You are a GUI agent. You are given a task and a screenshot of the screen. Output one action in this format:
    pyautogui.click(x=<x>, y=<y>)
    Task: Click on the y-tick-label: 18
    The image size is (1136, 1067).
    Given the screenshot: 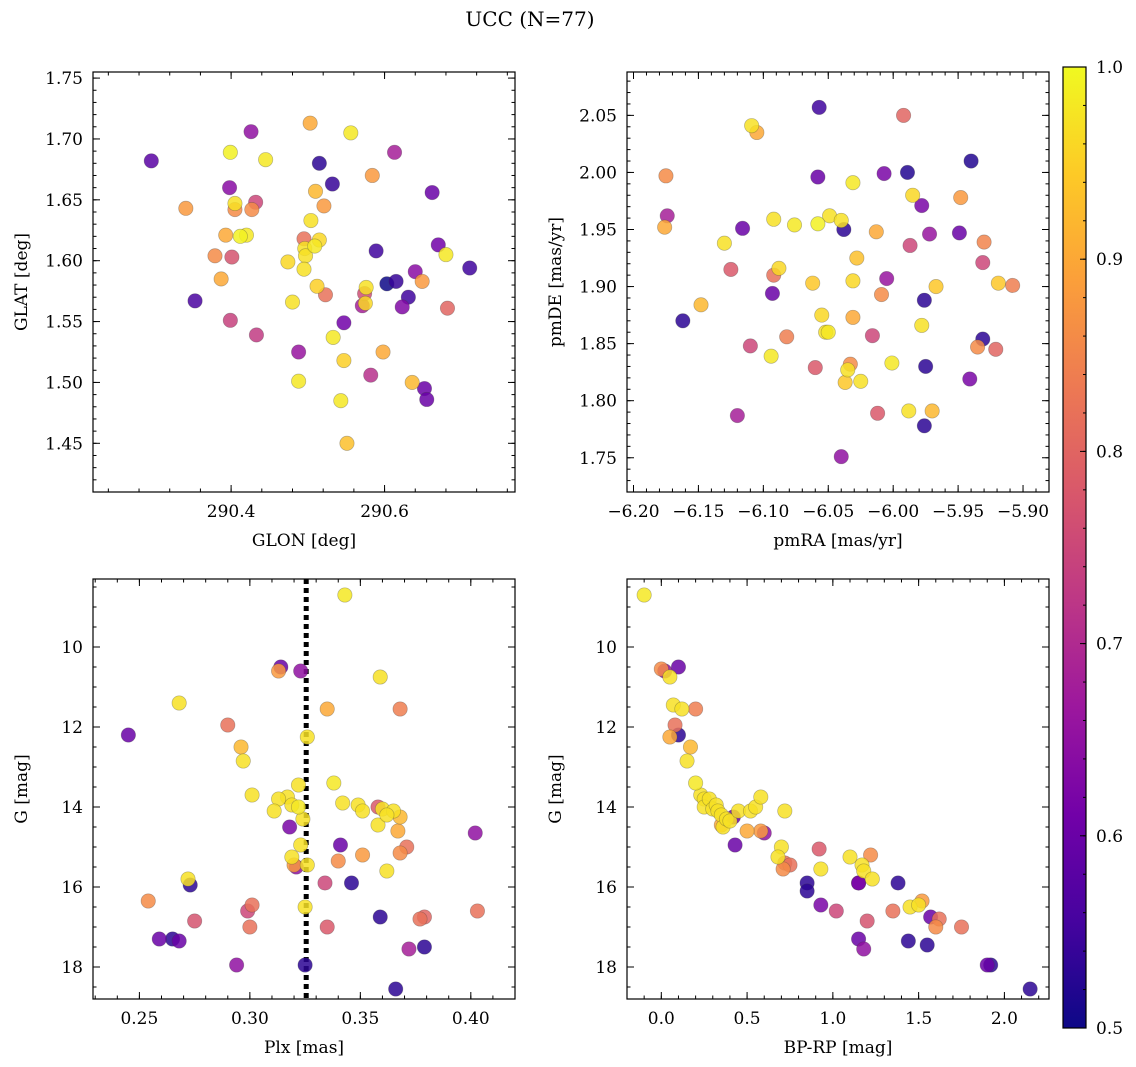 What is the action you would take?
    pyautogui.click(x=606, y=968)
    